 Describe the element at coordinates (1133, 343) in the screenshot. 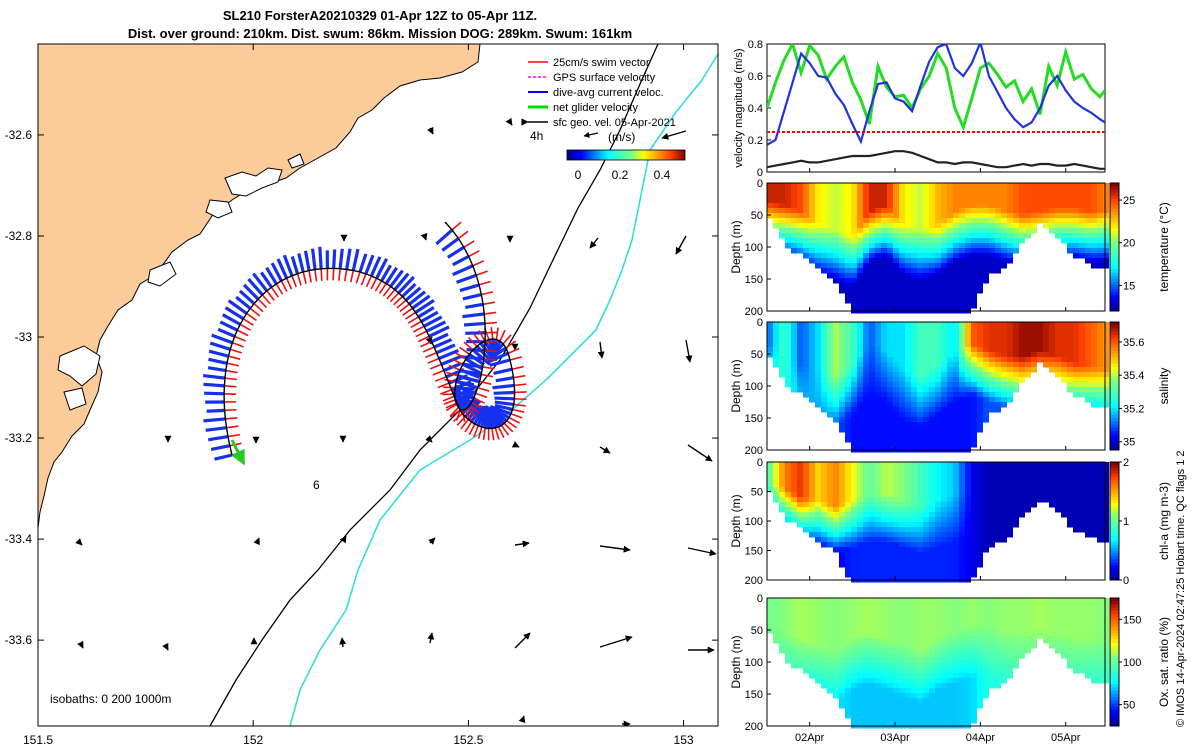

I see `colorbar-tick-label: 35.6` at that location.